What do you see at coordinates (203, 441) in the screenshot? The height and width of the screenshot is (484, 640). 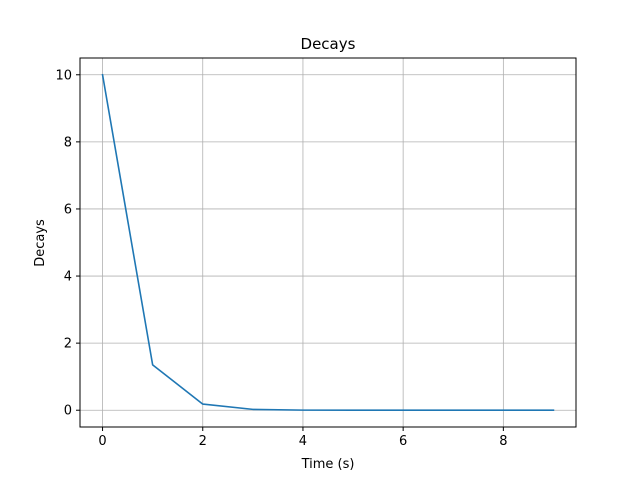 I see `x-tick-label: 2` at bounding box center [203, 441].